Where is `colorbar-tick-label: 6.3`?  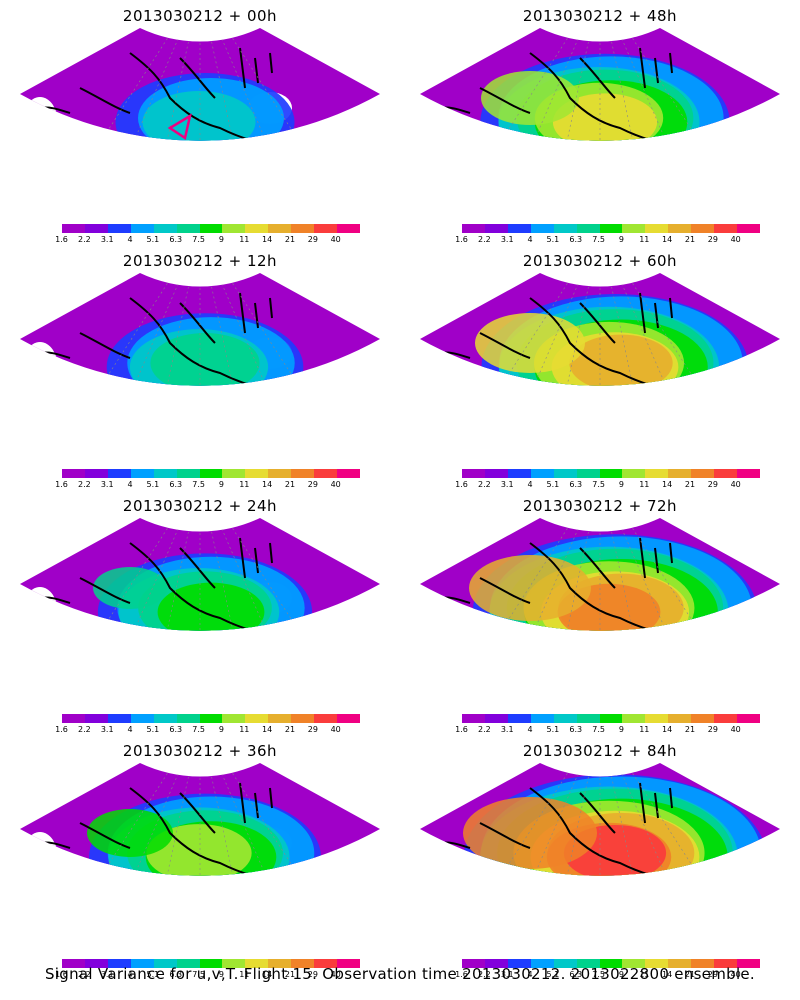
colorbar-tick-label: 6.3 is located at coordinates (576, 729).